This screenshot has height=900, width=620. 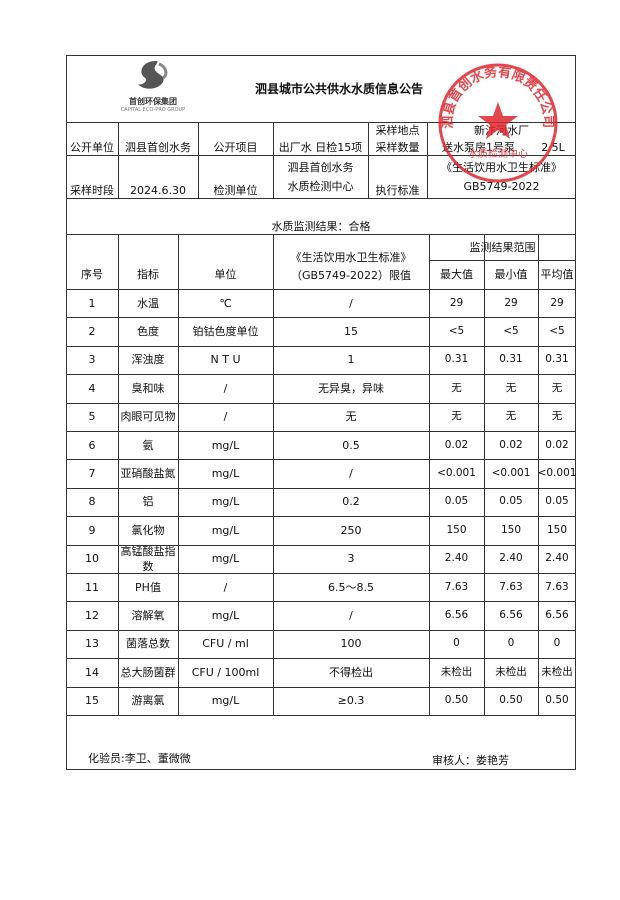 What do you see at coordinates (456, 473) in the screenshot?
I see `row-max: <0.001` at bounding box center [456, 473].